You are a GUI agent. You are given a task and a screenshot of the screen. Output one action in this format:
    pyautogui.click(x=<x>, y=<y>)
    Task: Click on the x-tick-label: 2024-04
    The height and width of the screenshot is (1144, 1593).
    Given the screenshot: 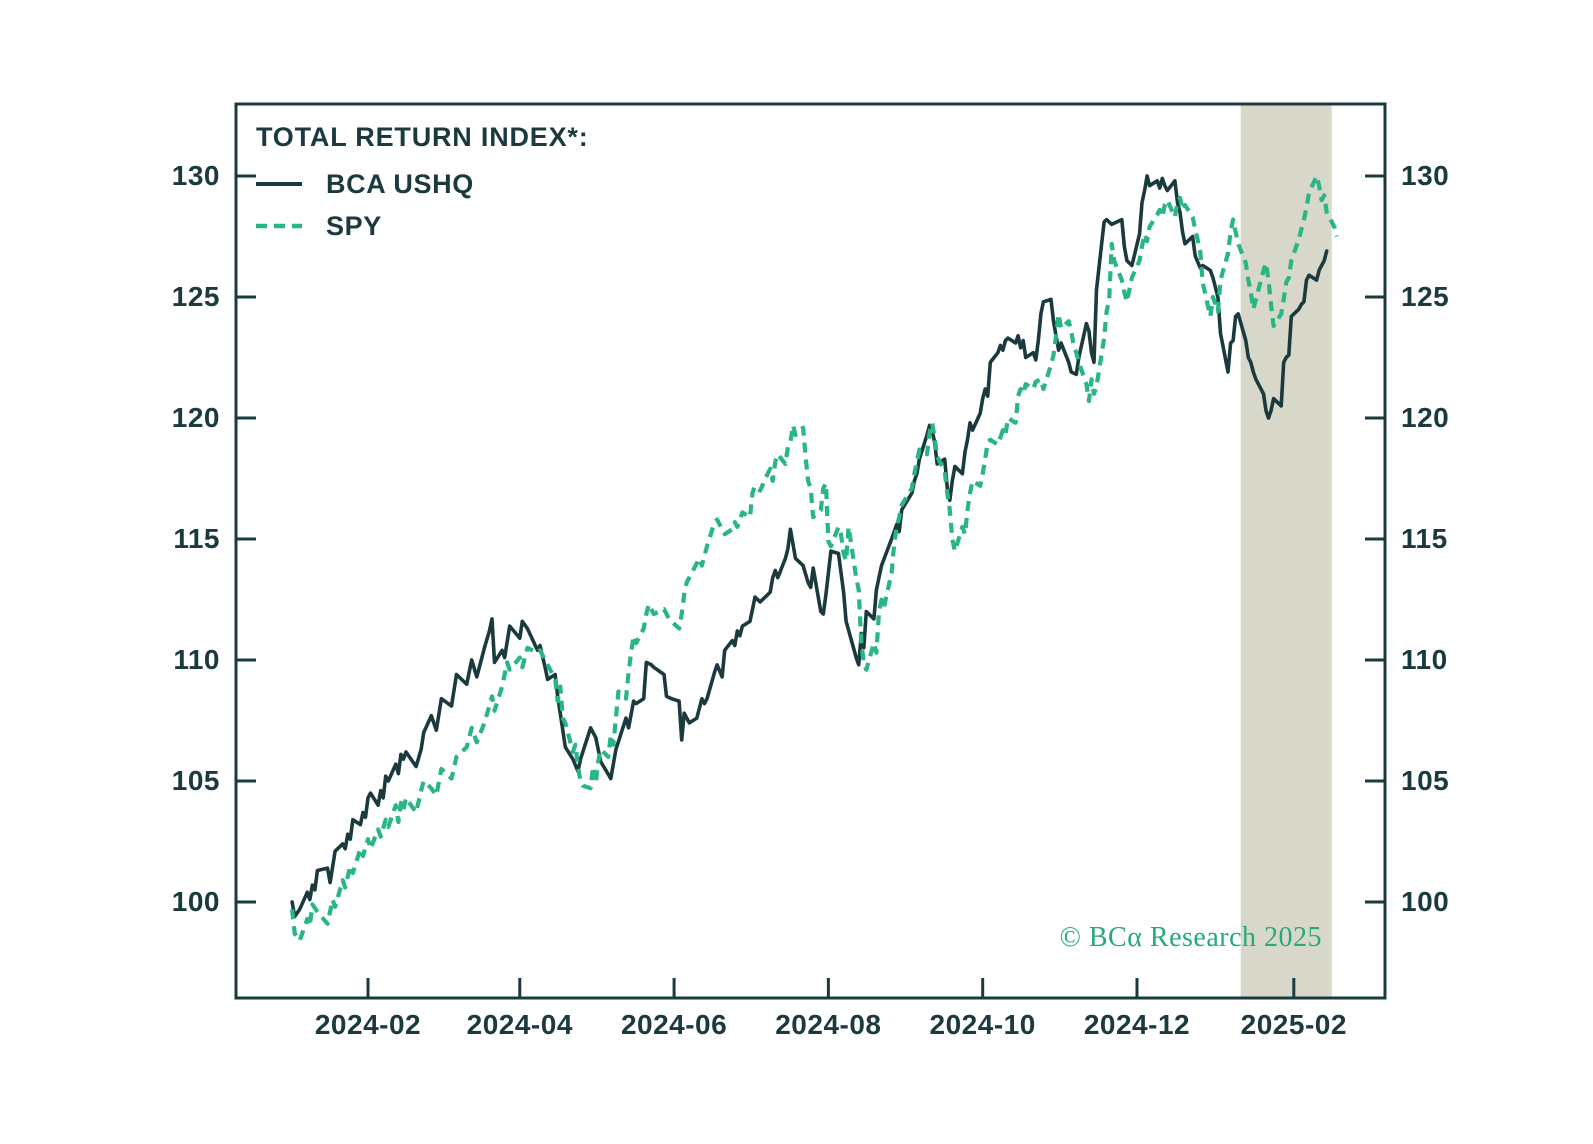 What is the action you would take?
    pyautogui.click(x=519, y=1024)
    